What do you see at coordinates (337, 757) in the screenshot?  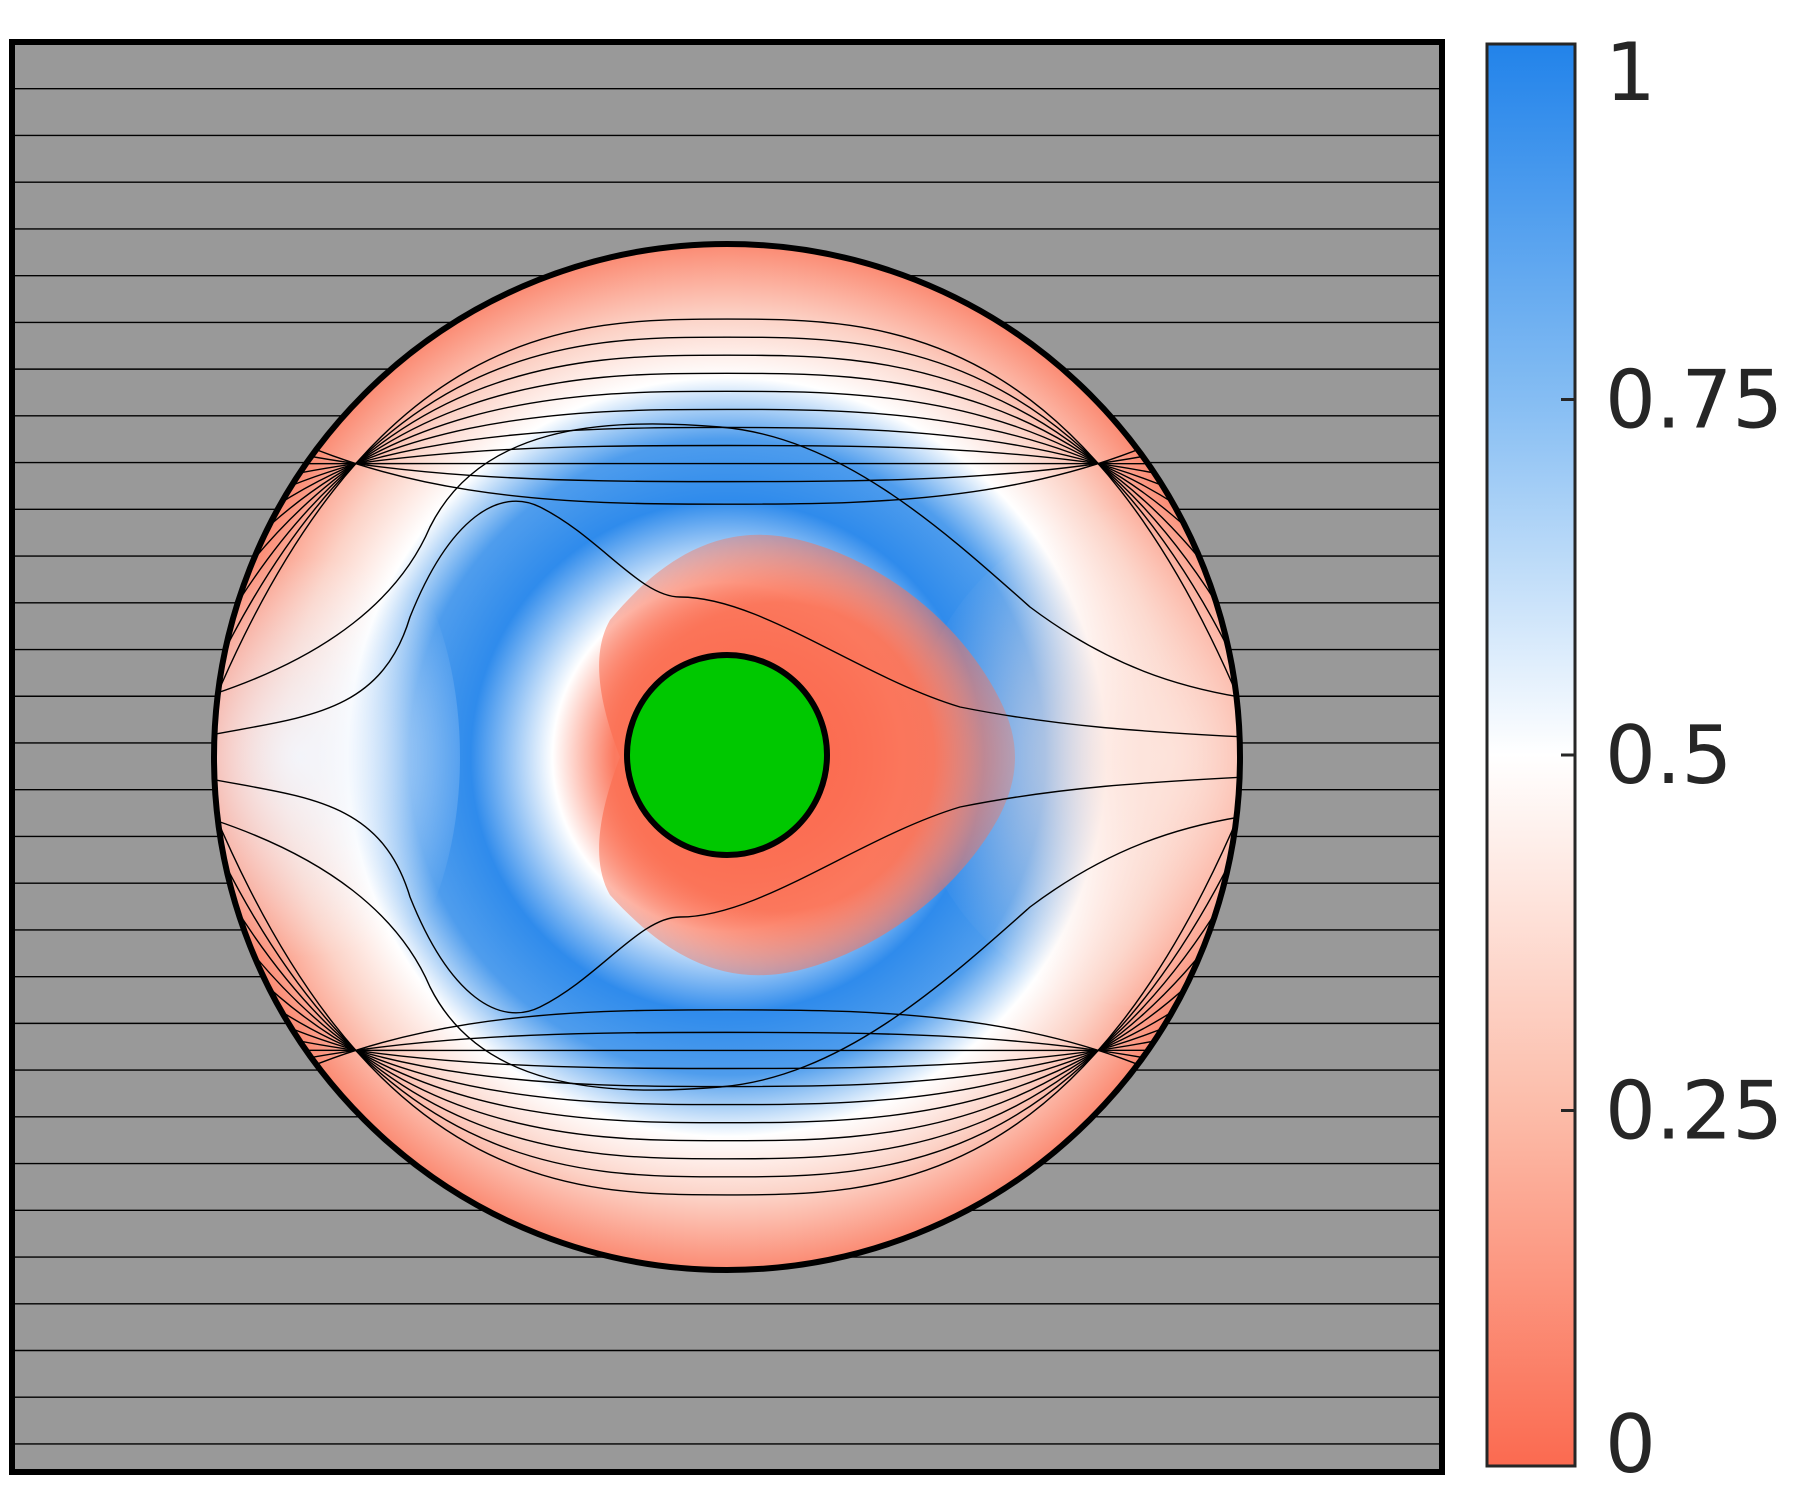 I see `left-white-region` at bounding box center [337, 757].